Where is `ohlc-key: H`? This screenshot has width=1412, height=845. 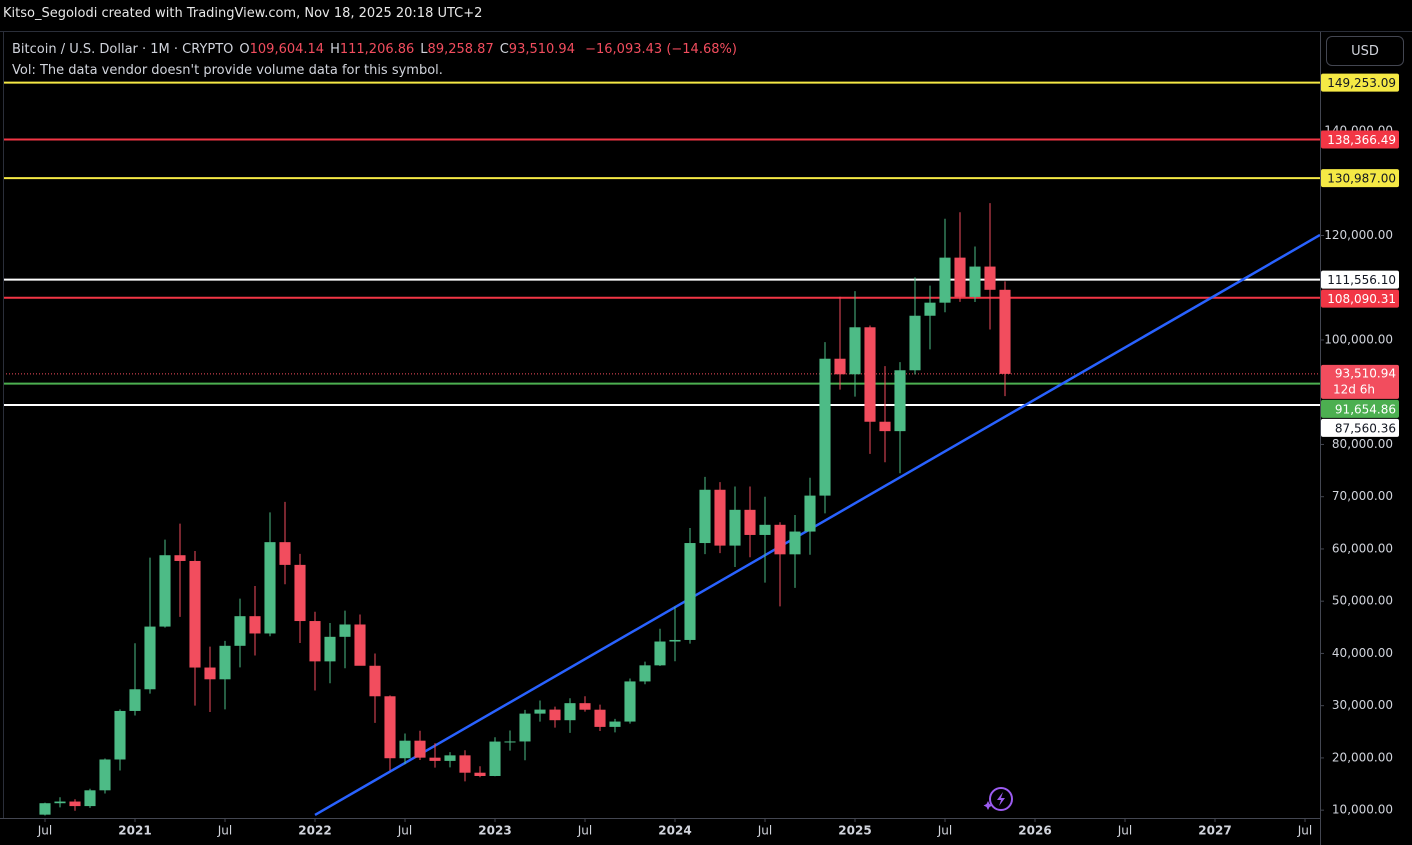
ohlc-key: H is located at coordinates (335, 49).